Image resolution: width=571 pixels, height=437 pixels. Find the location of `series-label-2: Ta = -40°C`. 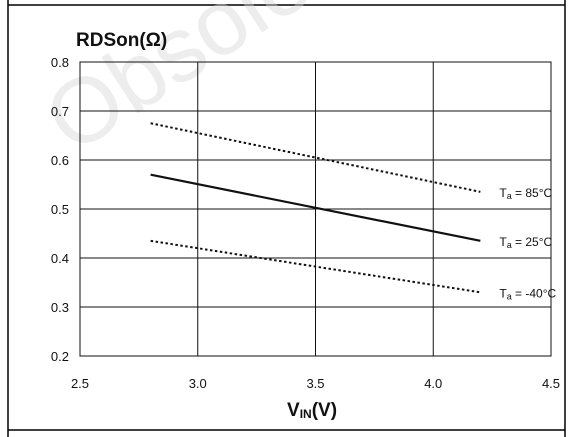

series-label-2: Ta = -40°C is located at coordinates (527, 293).